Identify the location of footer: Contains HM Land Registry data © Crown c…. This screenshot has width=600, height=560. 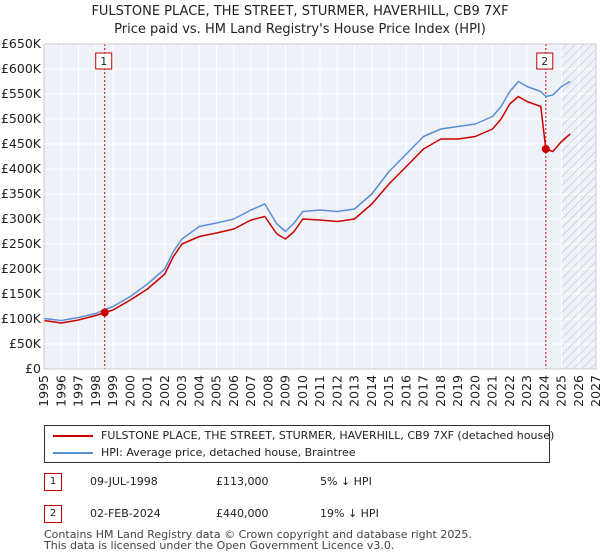
(258, 540).